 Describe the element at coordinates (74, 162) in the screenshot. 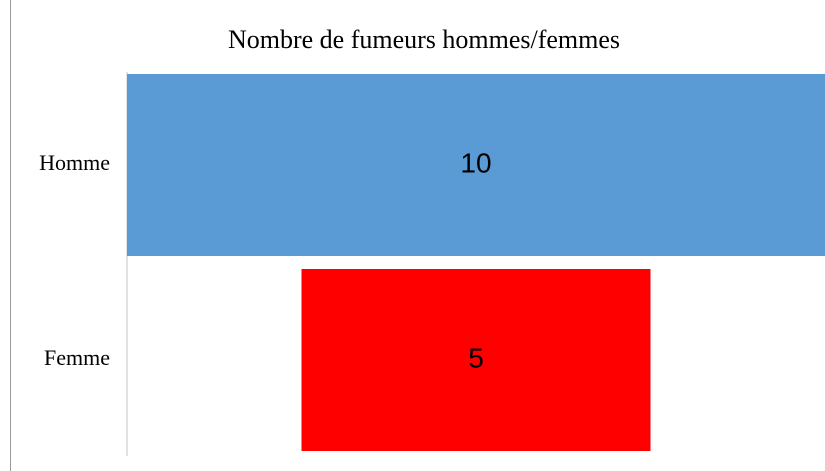

I see `category-label: Homme` at that location.